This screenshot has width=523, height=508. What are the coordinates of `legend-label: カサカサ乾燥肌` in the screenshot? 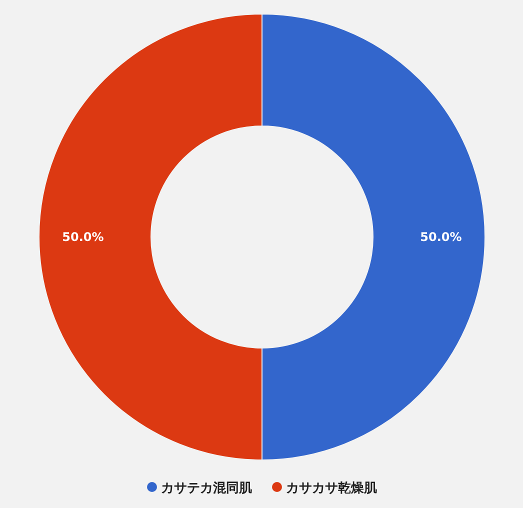 It's located at (331, 488).